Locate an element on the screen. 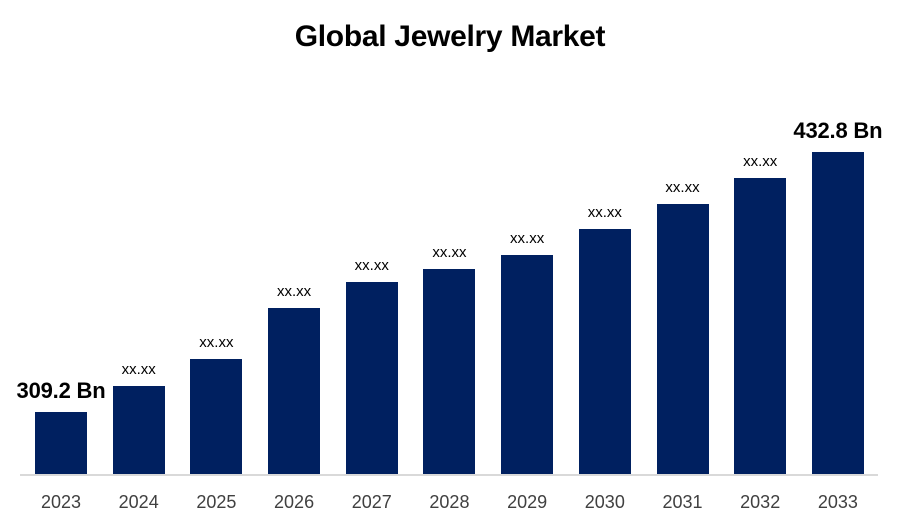 Image resolution: width=900 pixels, height=525 pixels. value-label-2028: xx.xx is located at coordinates (449, 252).